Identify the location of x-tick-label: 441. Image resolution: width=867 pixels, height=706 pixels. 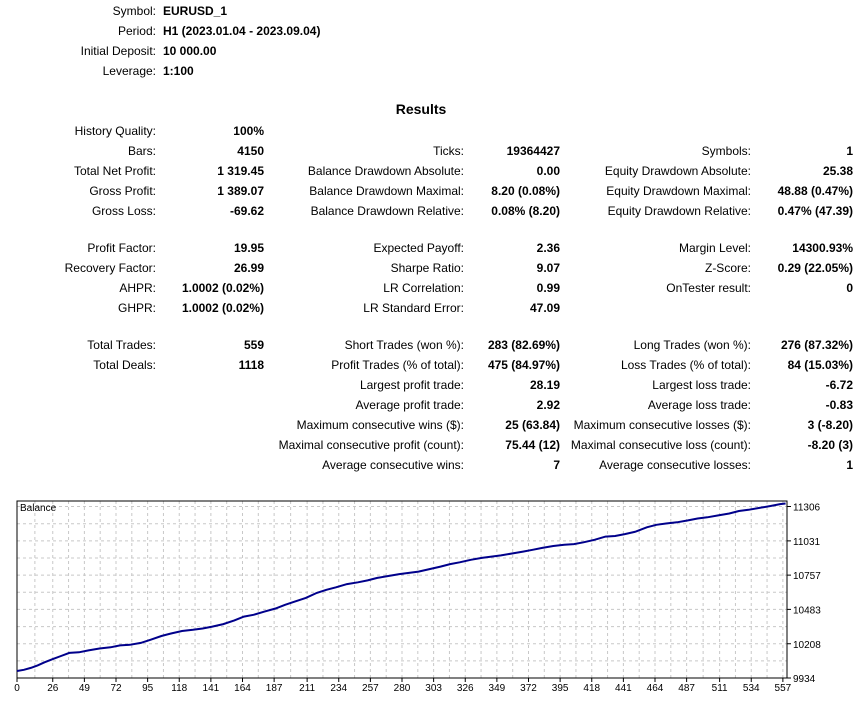
(623, 688).